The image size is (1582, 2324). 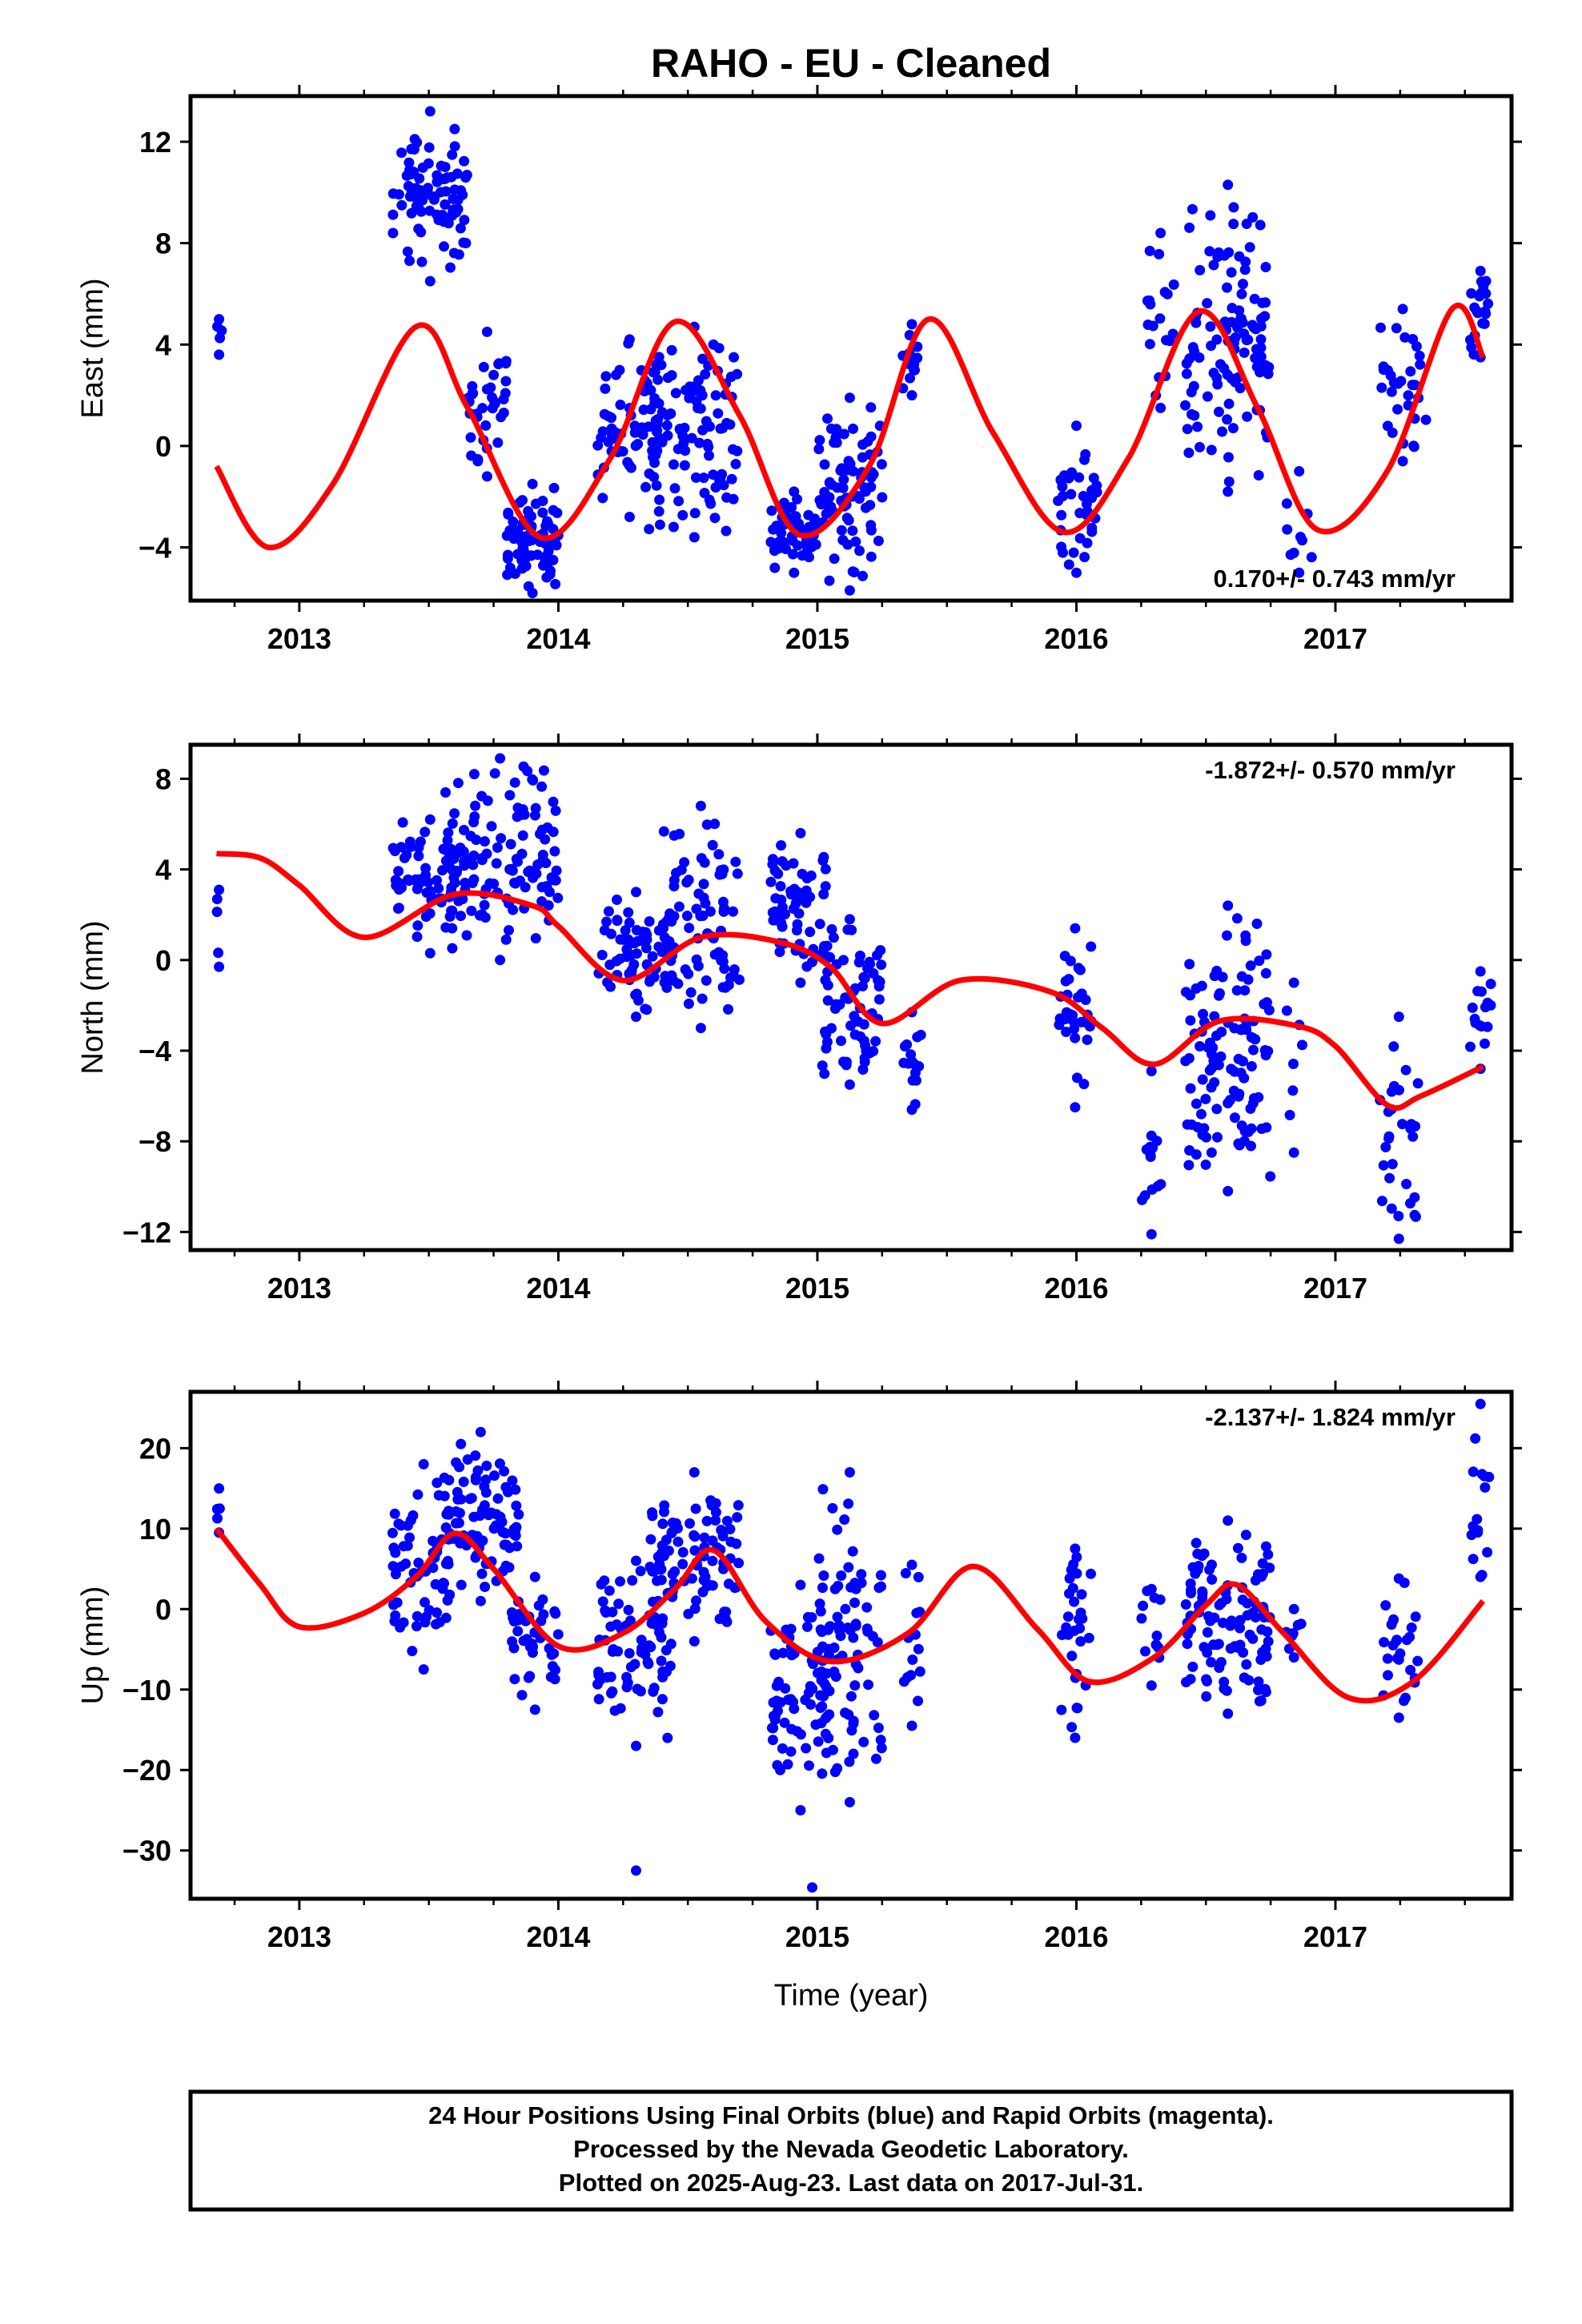 What do you see at coordinates (93, 997) in the screenshot?
I see `y-axis-label: North (mm)` at bounding box center [93, 997].